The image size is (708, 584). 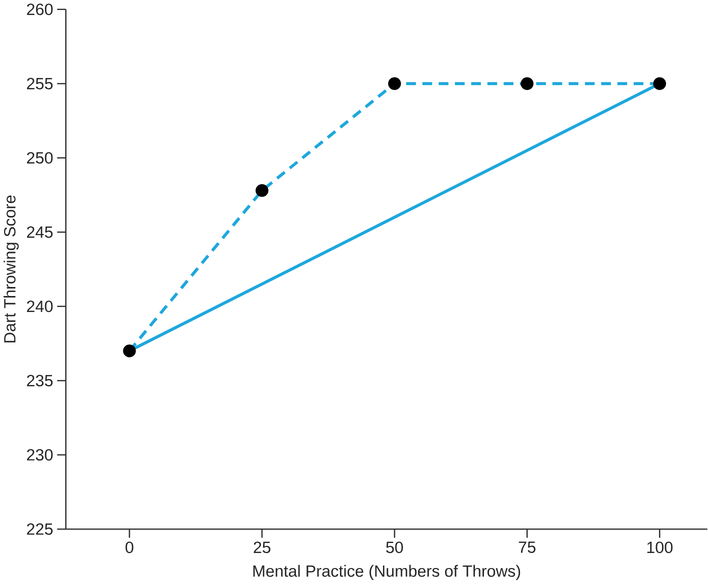 I want to click on x-tick-label: 100, so click(x=660, y=548).